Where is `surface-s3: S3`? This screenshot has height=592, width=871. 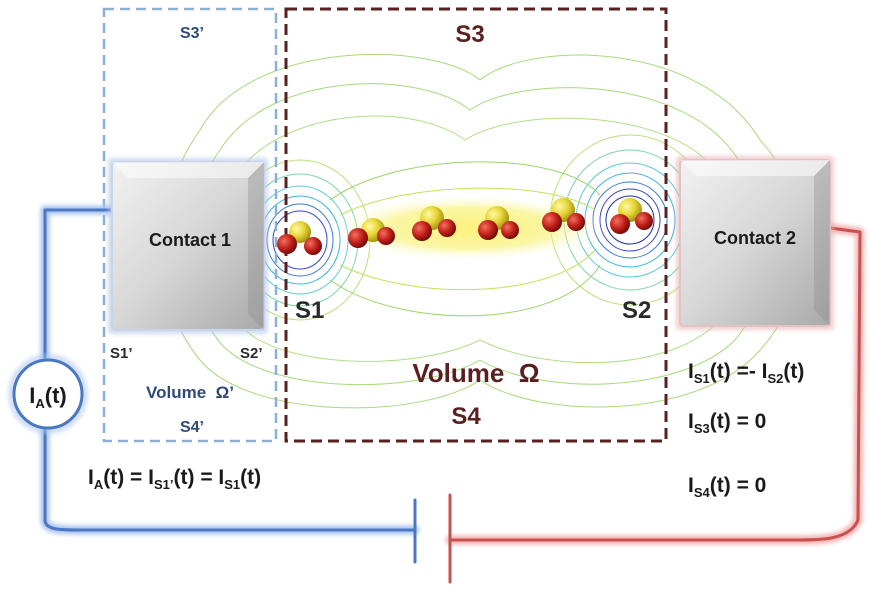 surface-s3: S3 is located at coordinates (469, 34).